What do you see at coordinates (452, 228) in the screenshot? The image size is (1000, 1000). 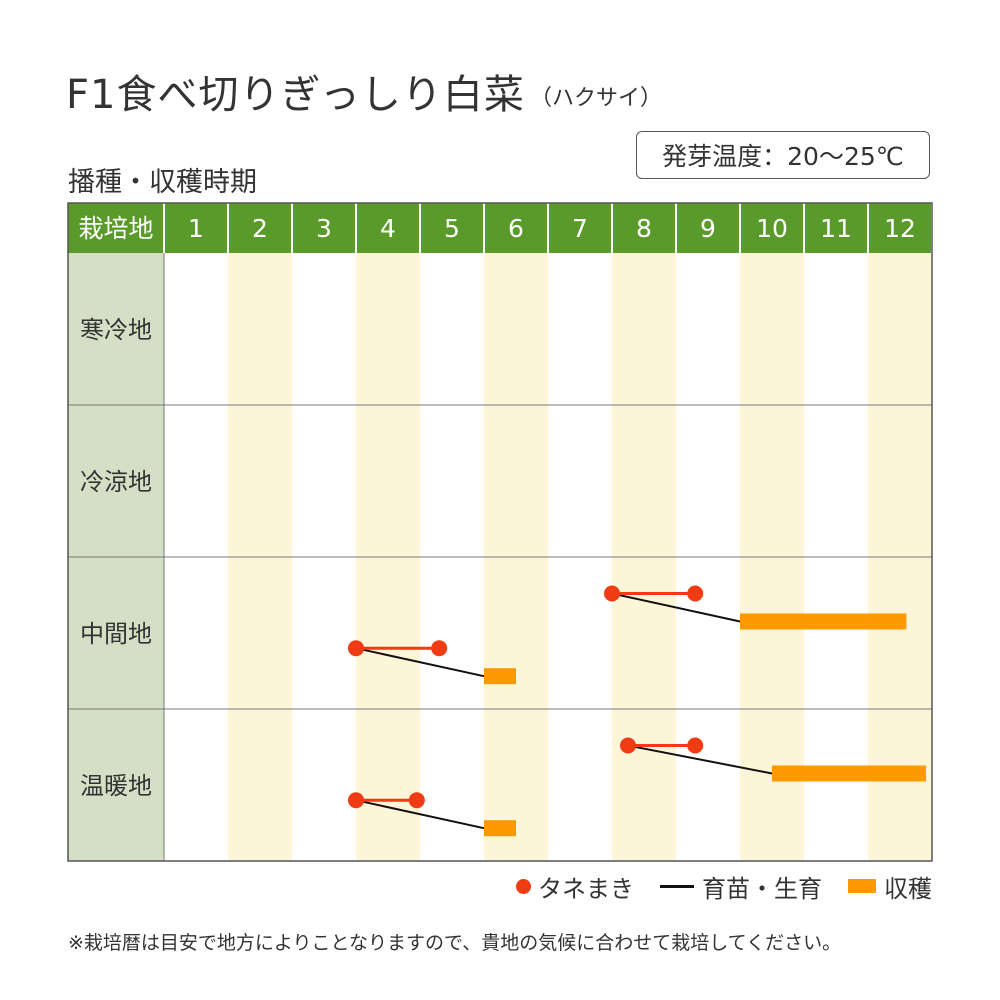 I see `month-label-5: 5` at bounding box center [452, 228].